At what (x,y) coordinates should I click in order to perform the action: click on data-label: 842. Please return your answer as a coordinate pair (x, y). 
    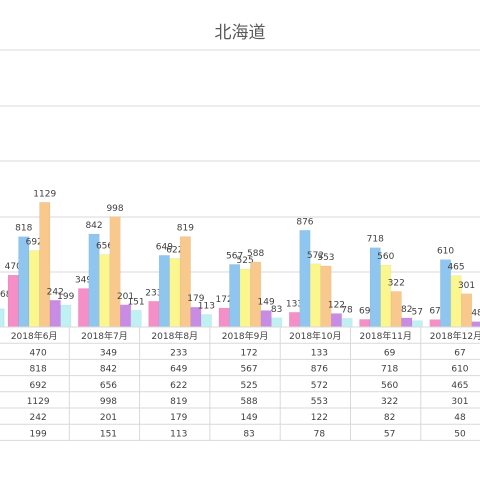
    Looking at the image, I should click on (93, 226).